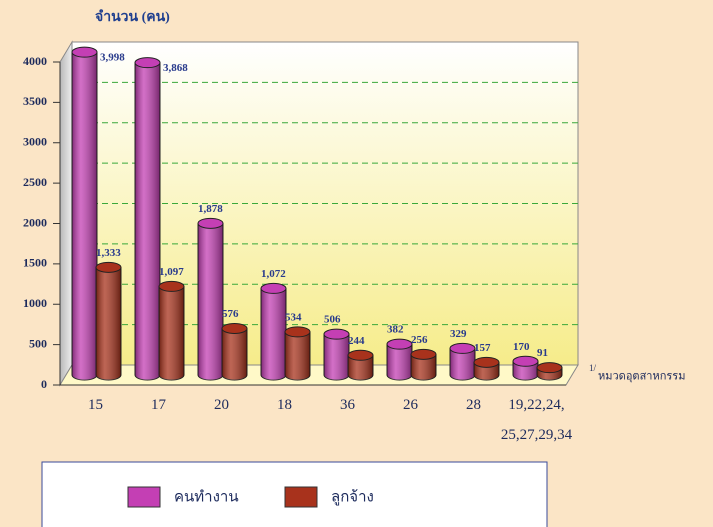 The image size is (713, 527). What do you see at coordinates (175, 68) in the screenshot?
I see `value-label: 3,868` at bounding box center [175, 68].